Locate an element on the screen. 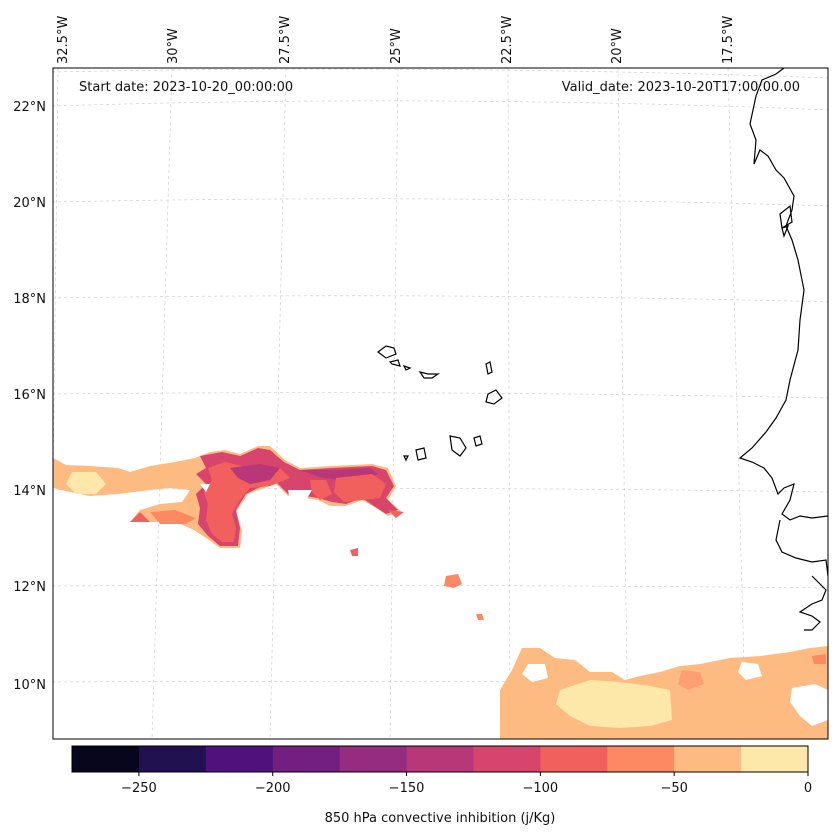 The image size is (837, 836). valid-date-label: Valid_date: 2023-10-20T17:00:00.00 is located at coordinates (681, 87).